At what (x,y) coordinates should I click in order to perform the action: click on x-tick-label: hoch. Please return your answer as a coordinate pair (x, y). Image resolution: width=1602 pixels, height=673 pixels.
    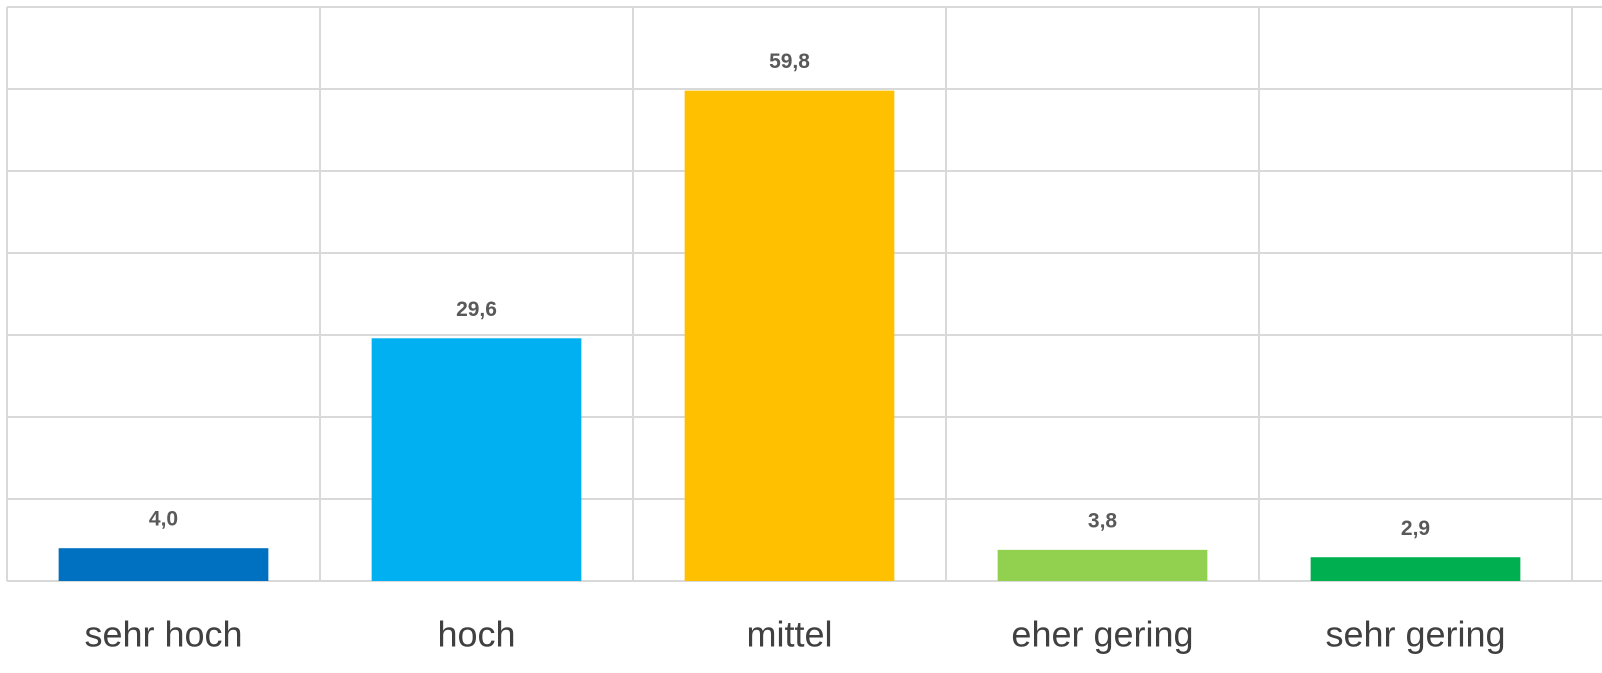
    Looking at the image, I should click on (476, 634).